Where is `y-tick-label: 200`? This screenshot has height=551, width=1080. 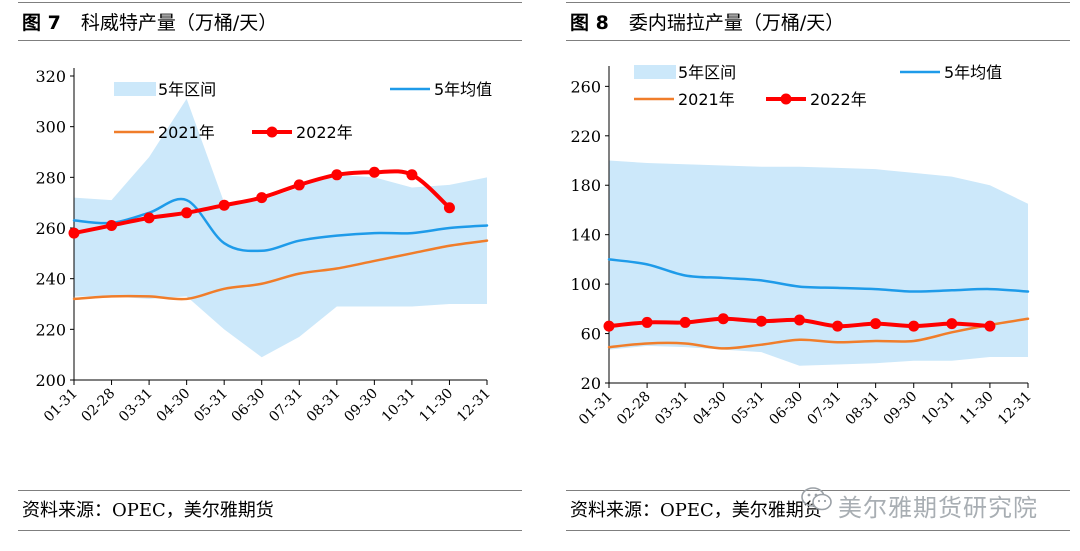
y-tick-label: 200 is located at coordinates (50, 380).